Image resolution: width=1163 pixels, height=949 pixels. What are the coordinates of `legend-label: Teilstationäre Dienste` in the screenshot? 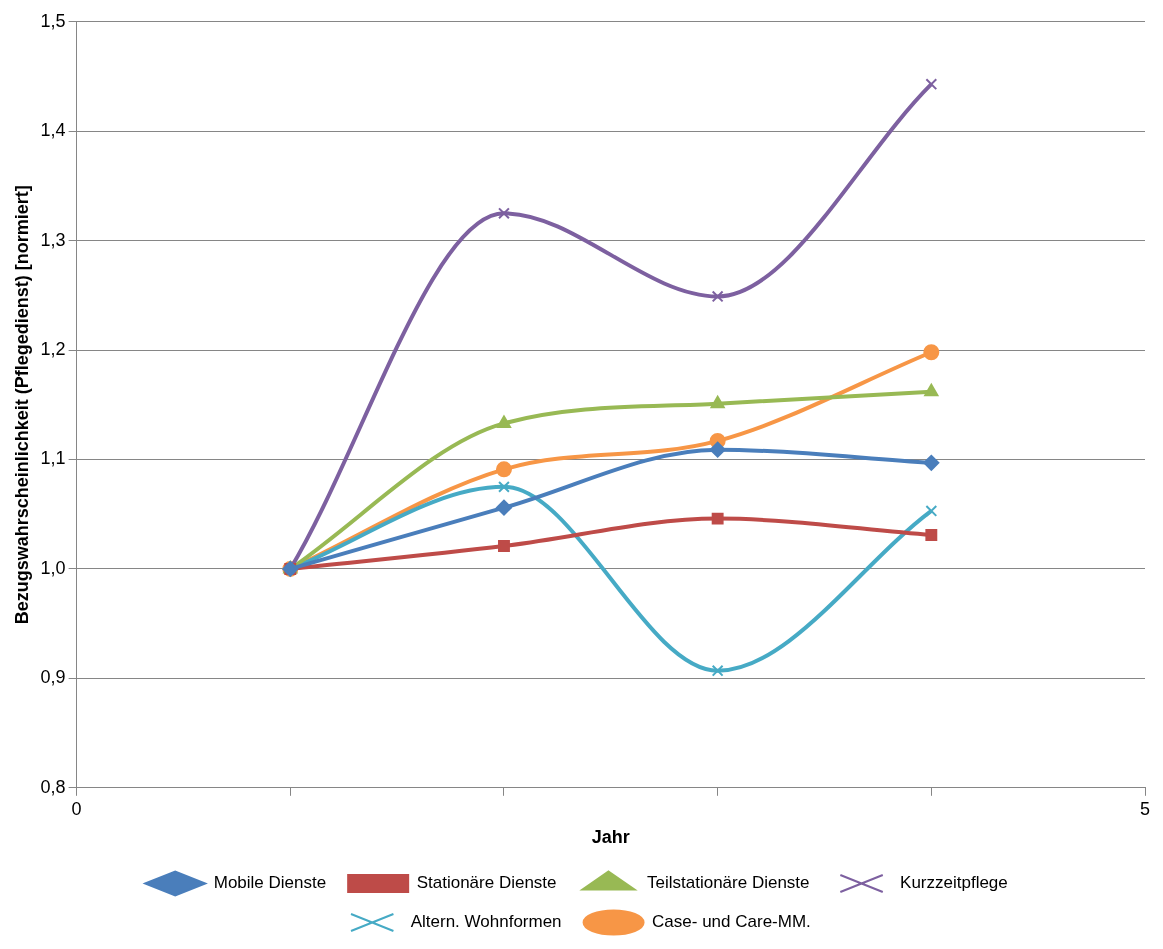 It's located at (728, 883).